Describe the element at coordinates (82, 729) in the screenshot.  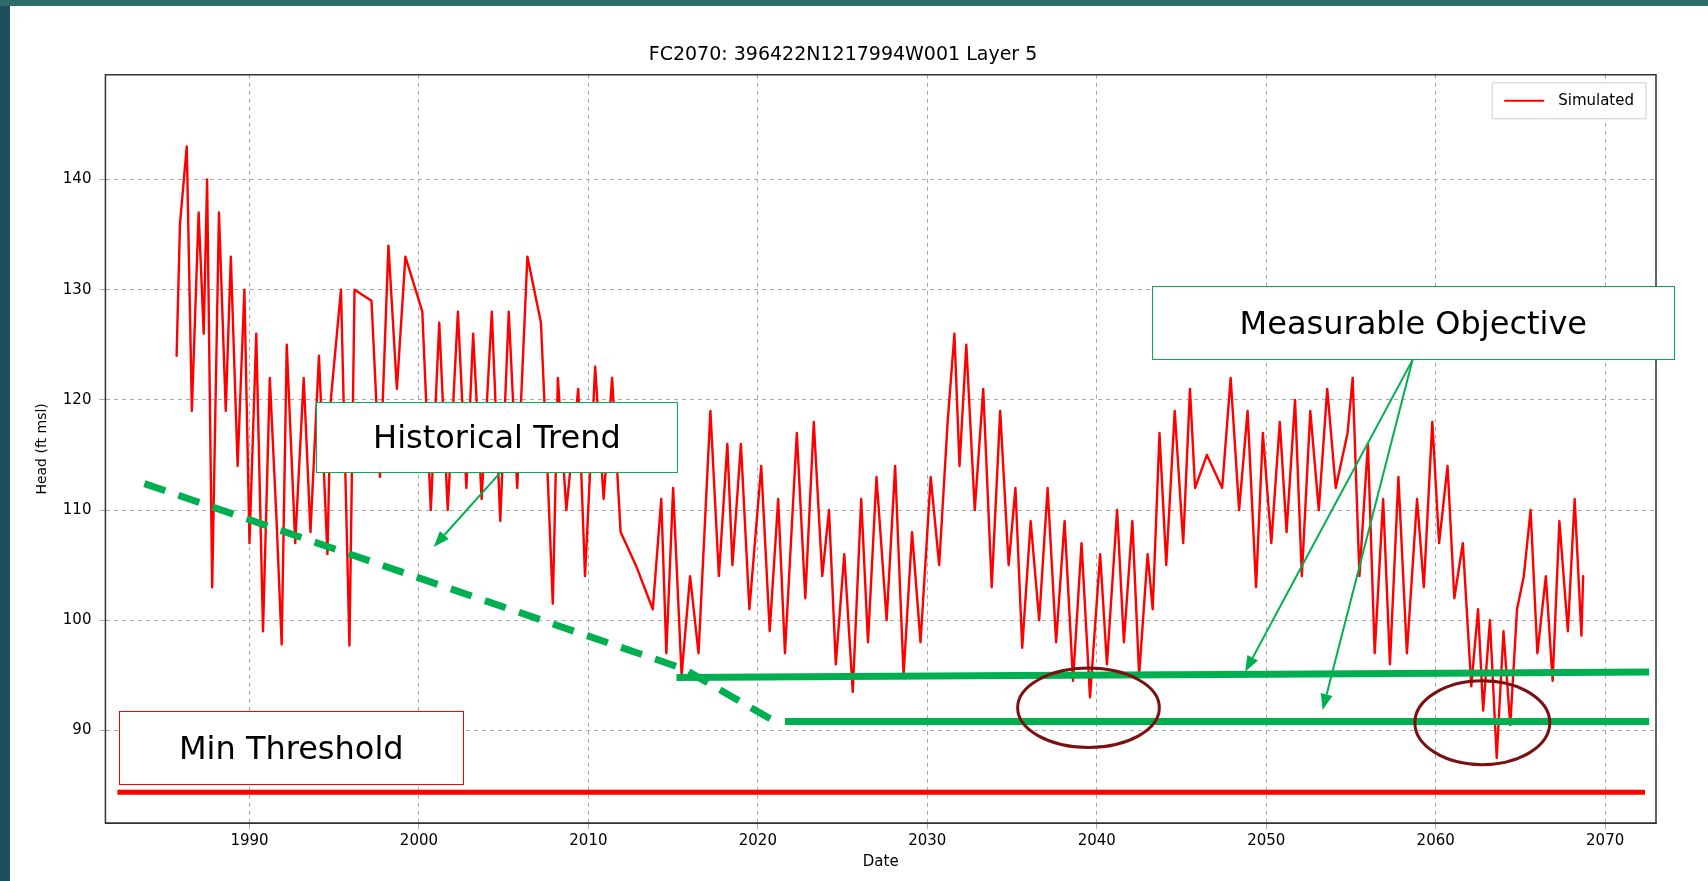
I see `y-tick-label: 90` at that location.